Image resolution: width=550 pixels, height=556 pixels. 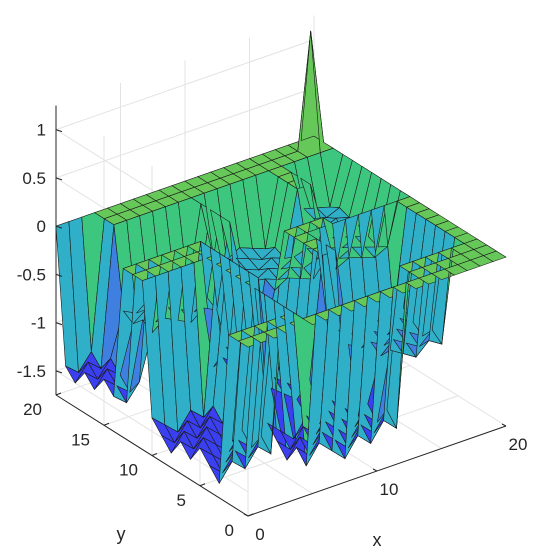 I want to click on y-tick-label: 5, so click(x=181, y=500).